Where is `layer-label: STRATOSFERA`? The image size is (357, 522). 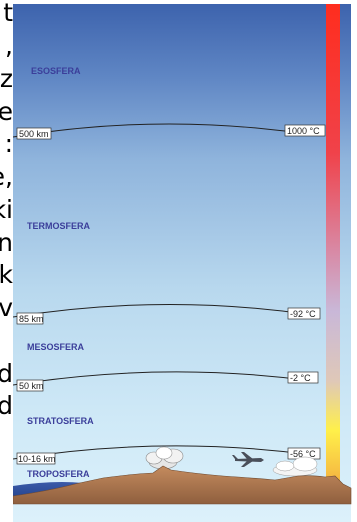
layer-label: STRATOSFERA is located at coordinates (60, 421).